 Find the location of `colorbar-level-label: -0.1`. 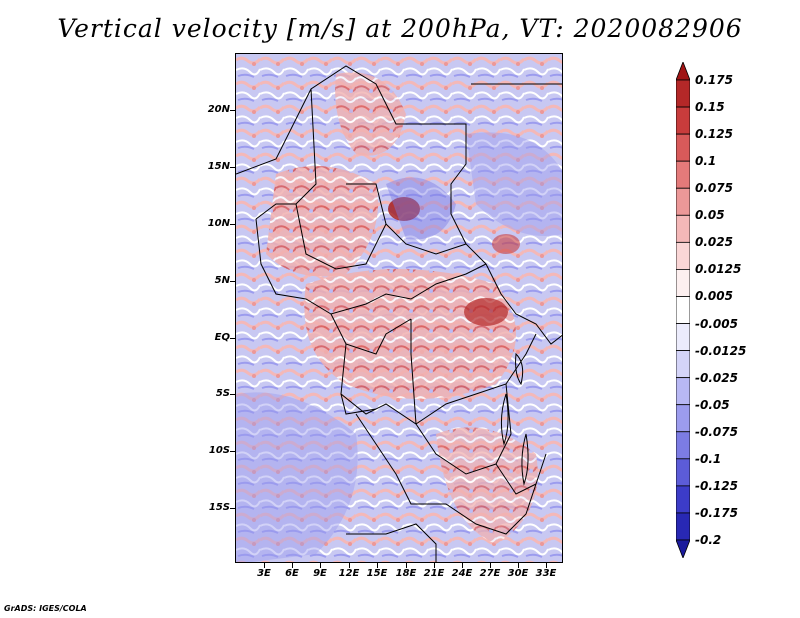

colorbar-level-label: -0.1 is located at coordinates (708, 458).